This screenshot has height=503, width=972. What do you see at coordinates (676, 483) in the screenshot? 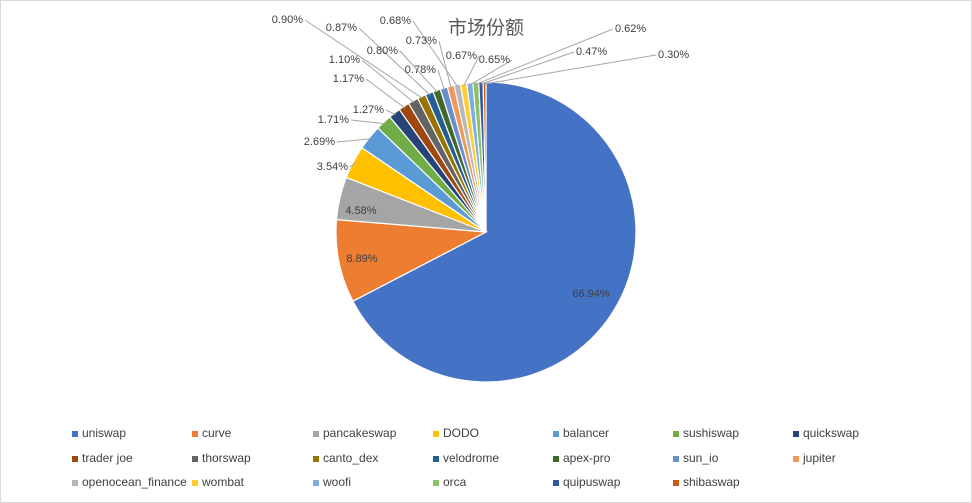
I see `legend-swatch-shibaswap` at bounding box center [676, 483].